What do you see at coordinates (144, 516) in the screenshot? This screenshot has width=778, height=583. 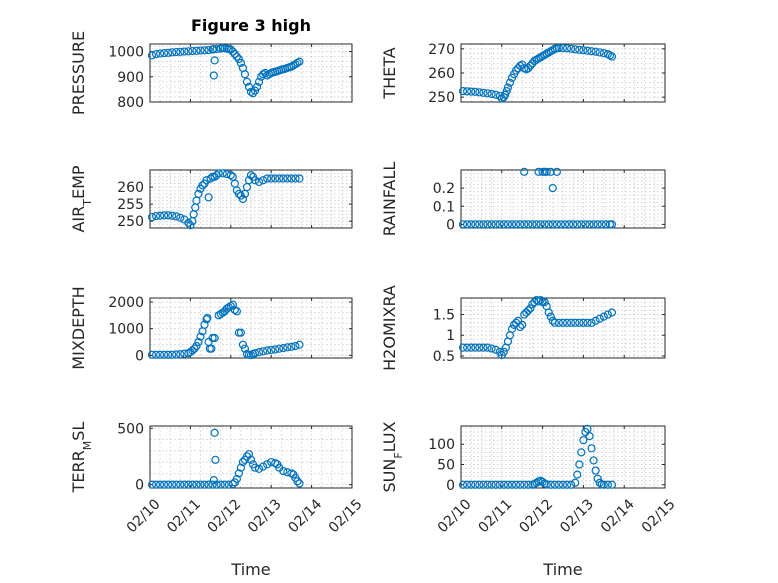 I see `x-tick-label: 02/10` at bounding box center [144, 516].